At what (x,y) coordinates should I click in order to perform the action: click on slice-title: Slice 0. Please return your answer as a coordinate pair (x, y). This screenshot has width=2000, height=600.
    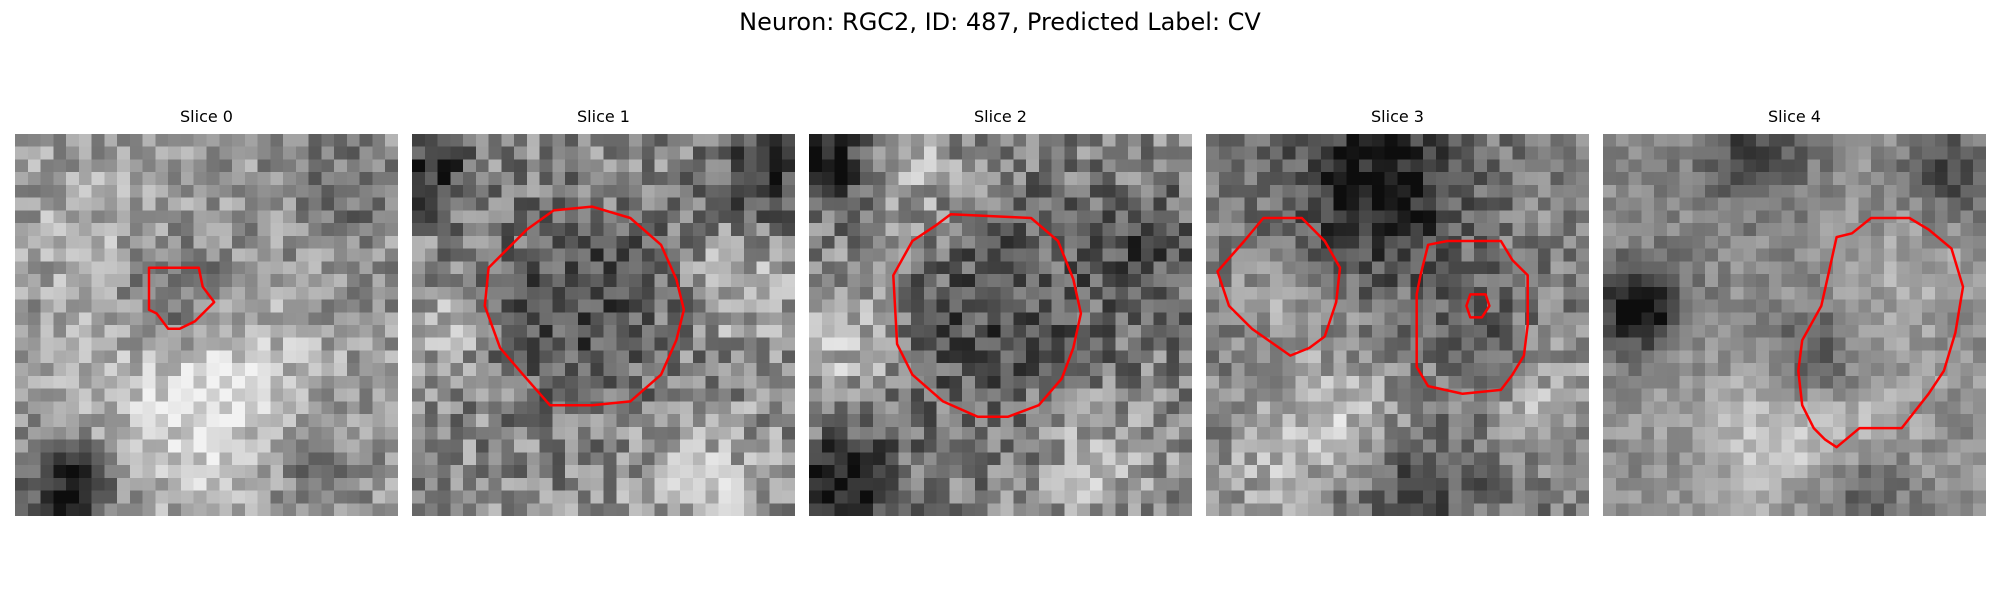
    Looking at the image, I should click on (206, 116).